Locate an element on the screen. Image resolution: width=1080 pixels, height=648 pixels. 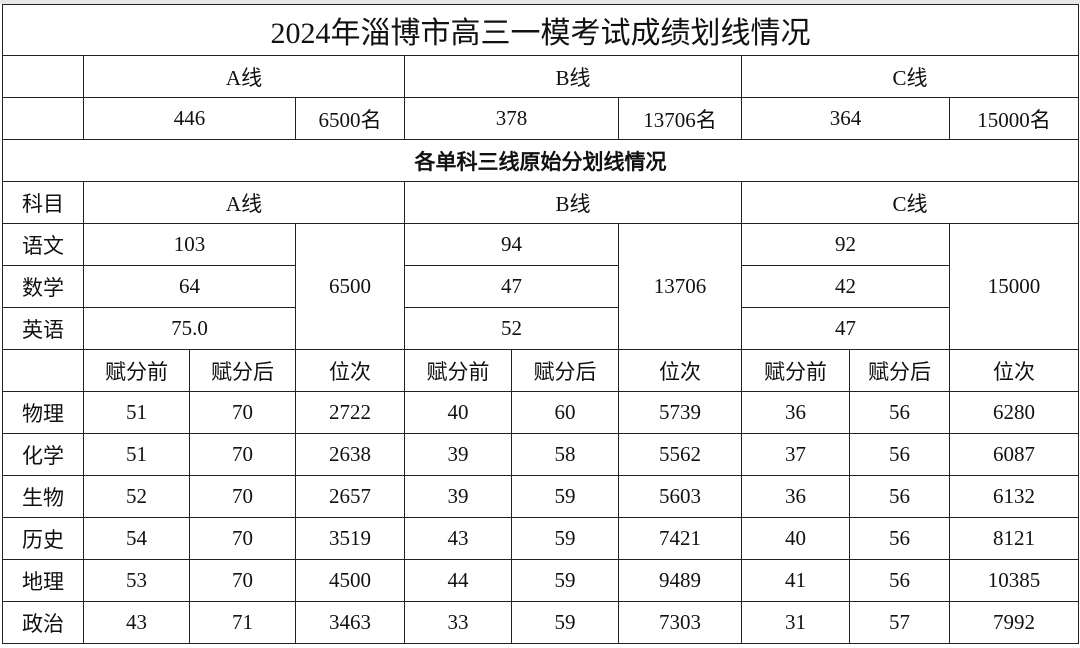
cell-value: 5562 is located at coordinates (680, 454).